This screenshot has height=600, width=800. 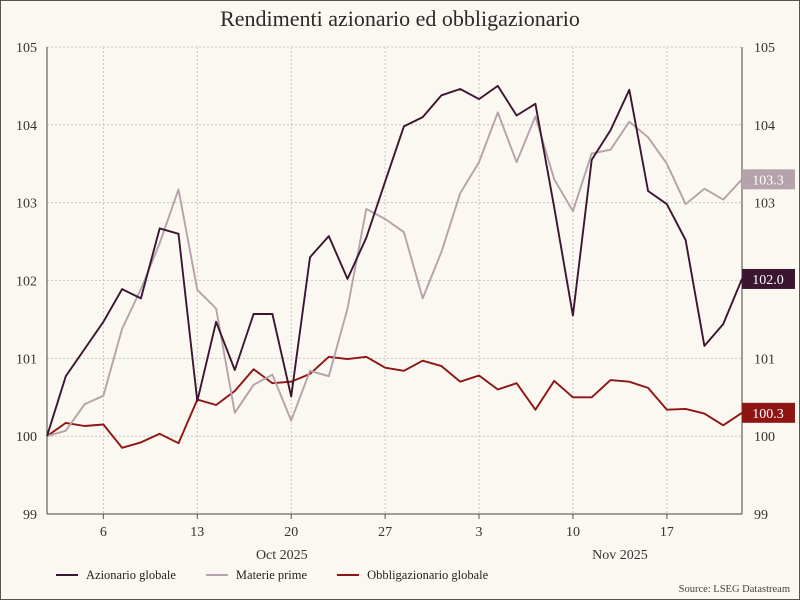 What do you see at coordinates (479, 532) in the screenshot?
I see `x-tick-label: 3` at bounding box center [479, 532].